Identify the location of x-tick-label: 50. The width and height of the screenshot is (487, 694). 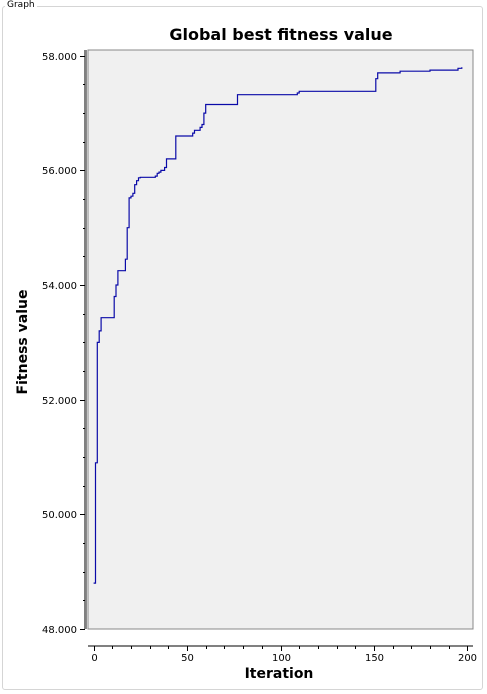
(187, 658).